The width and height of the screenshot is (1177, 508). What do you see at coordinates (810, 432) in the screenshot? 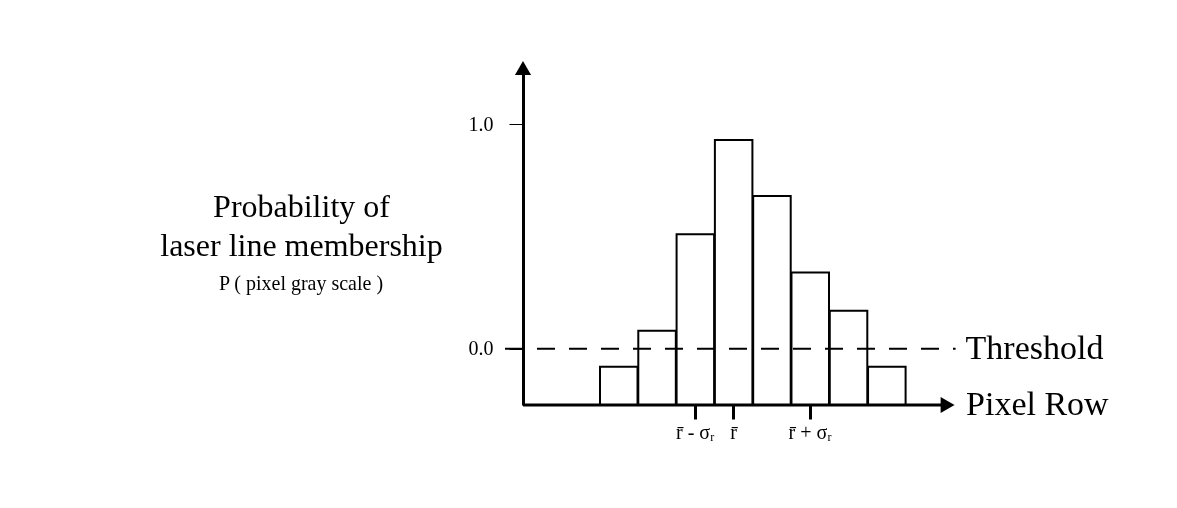
I see `x-tick-label: r̄ + σᵣ` at bounding box center [810, 432].